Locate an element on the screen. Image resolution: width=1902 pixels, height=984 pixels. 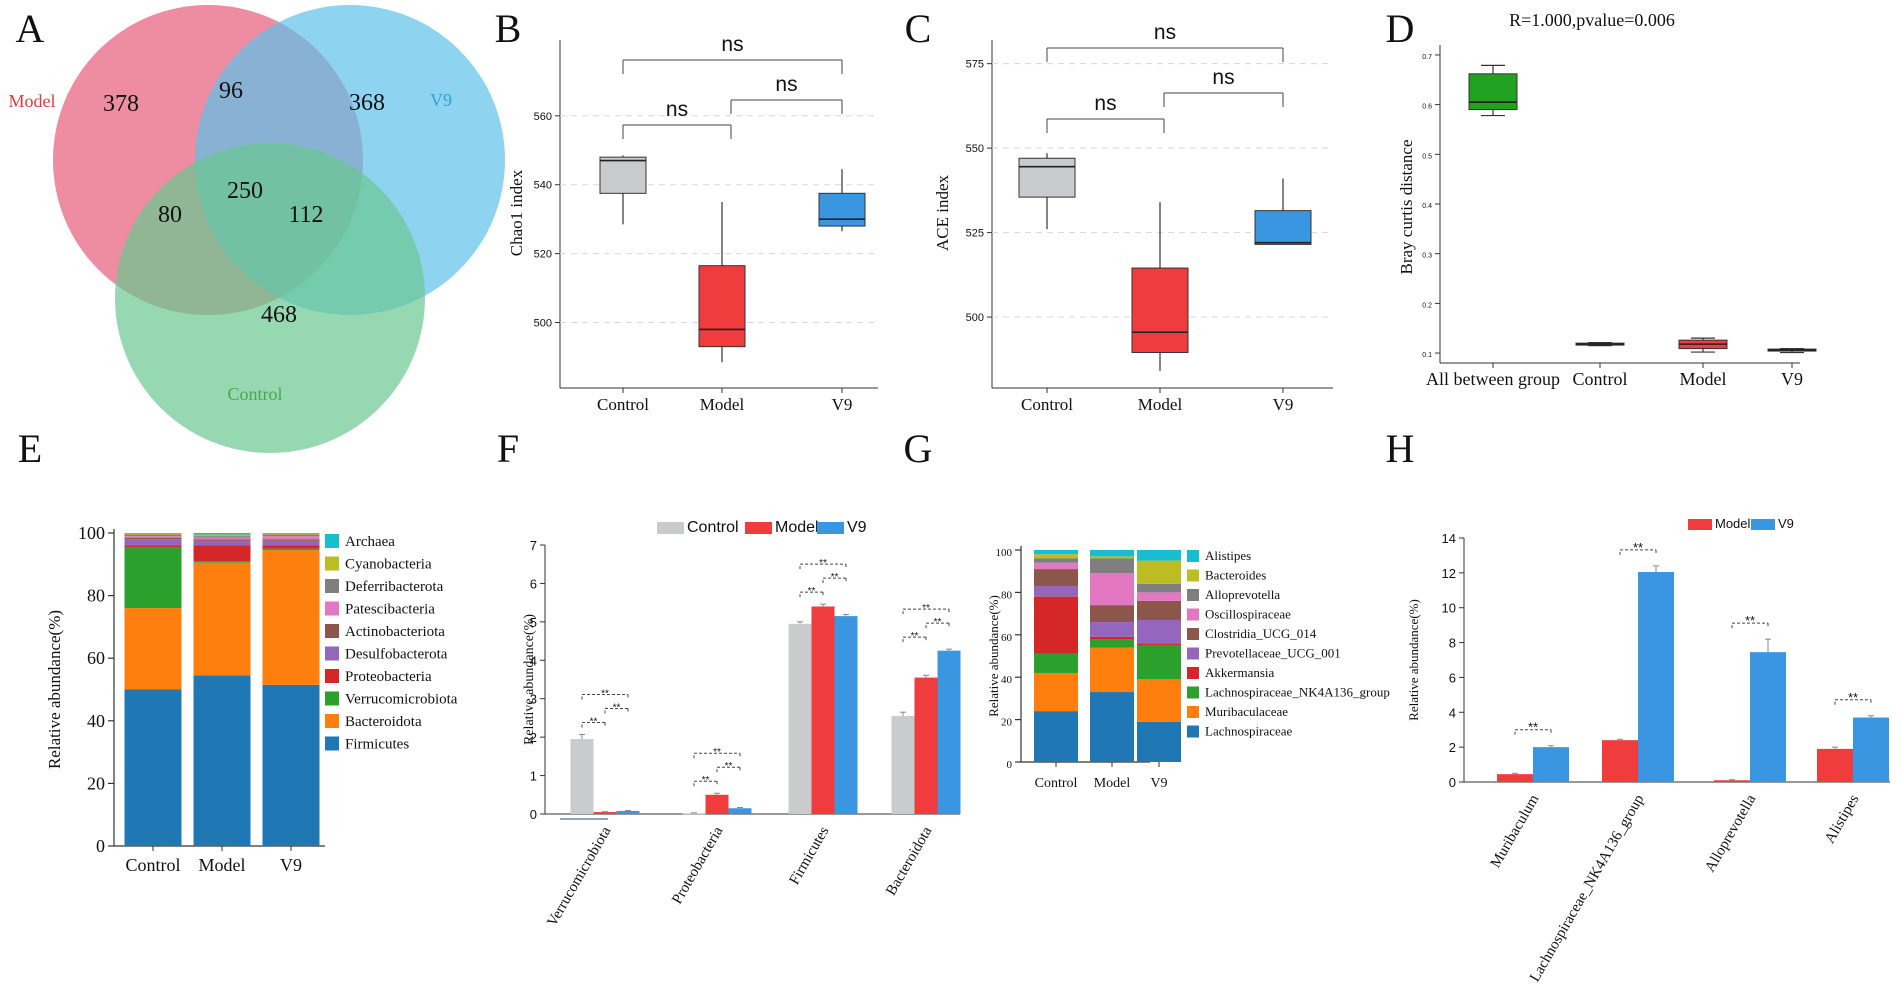
venn-count-all: 250 is located at coordinates (245, 191).